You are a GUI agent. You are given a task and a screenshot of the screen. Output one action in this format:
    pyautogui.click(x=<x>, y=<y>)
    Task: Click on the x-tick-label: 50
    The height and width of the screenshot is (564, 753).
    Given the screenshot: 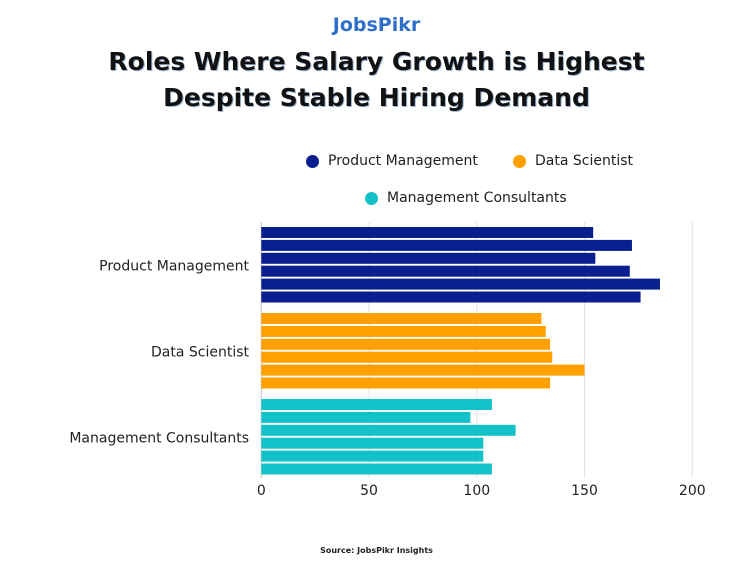 What is the action you would take?
    pyautogui.click(x=369, y=491)
    